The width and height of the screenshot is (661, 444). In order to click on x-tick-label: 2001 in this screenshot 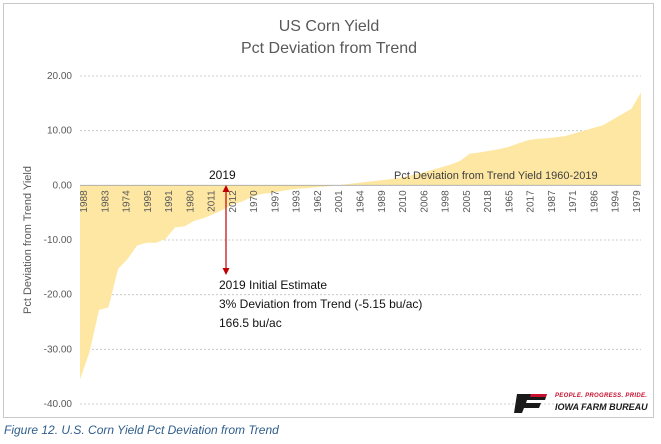, I will do `click(339, 201)`.